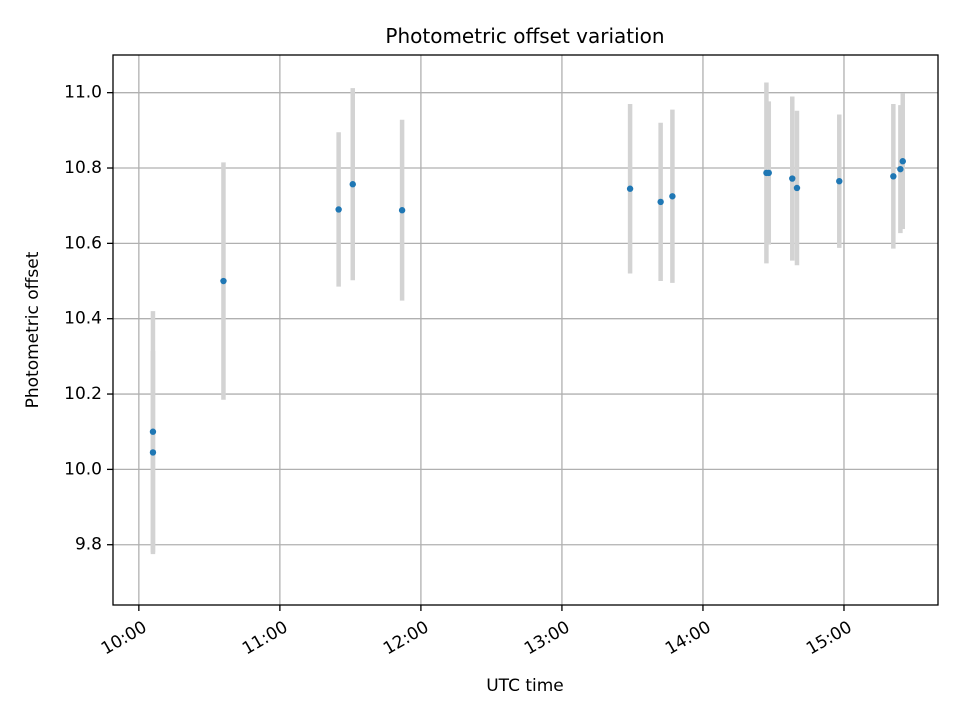 The image size is (960, 720). Describe the element at coordinates (83, 93) in the screenshot. I see `y-tick-label: 11.0` at that location.